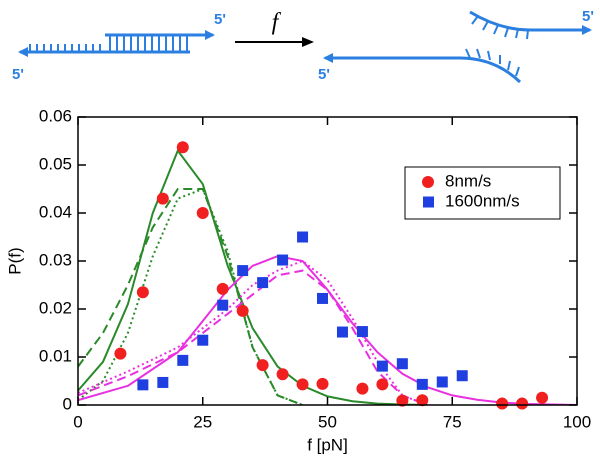  I want to click on legend-box, so click(482, 193).